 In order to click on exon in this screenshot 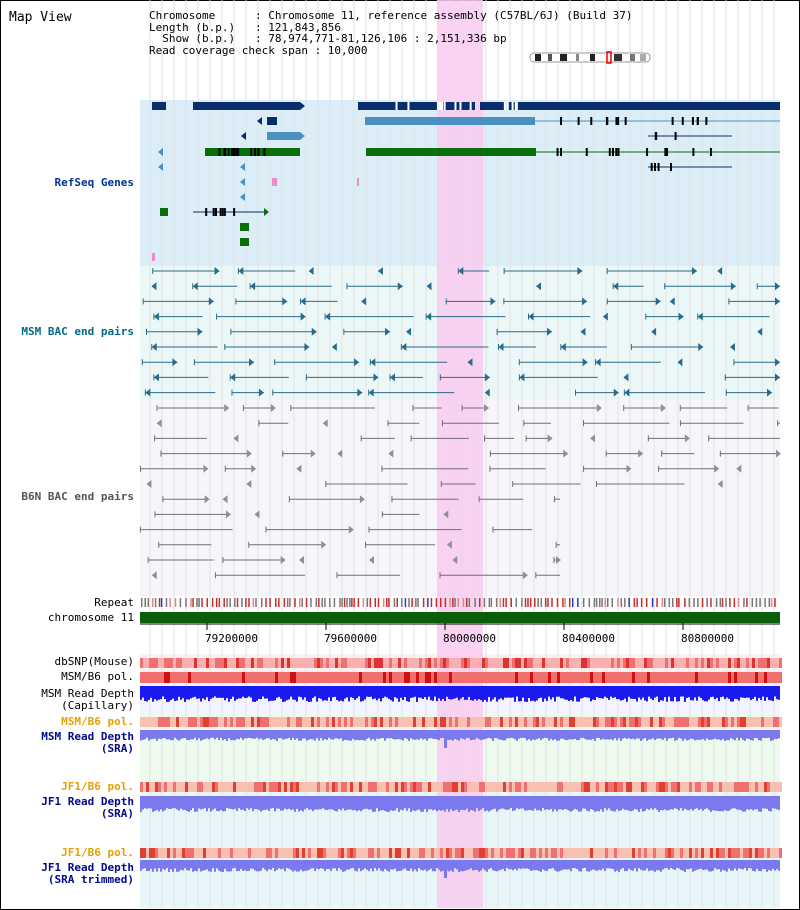, I will do `click(439, 106)`.